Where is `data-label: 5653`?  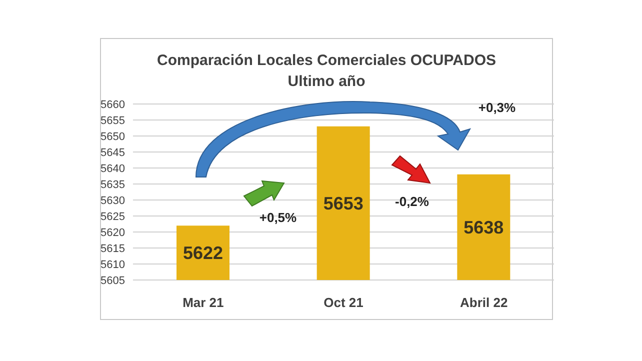
data-label: 5653 is located at coordinates (343, 204).